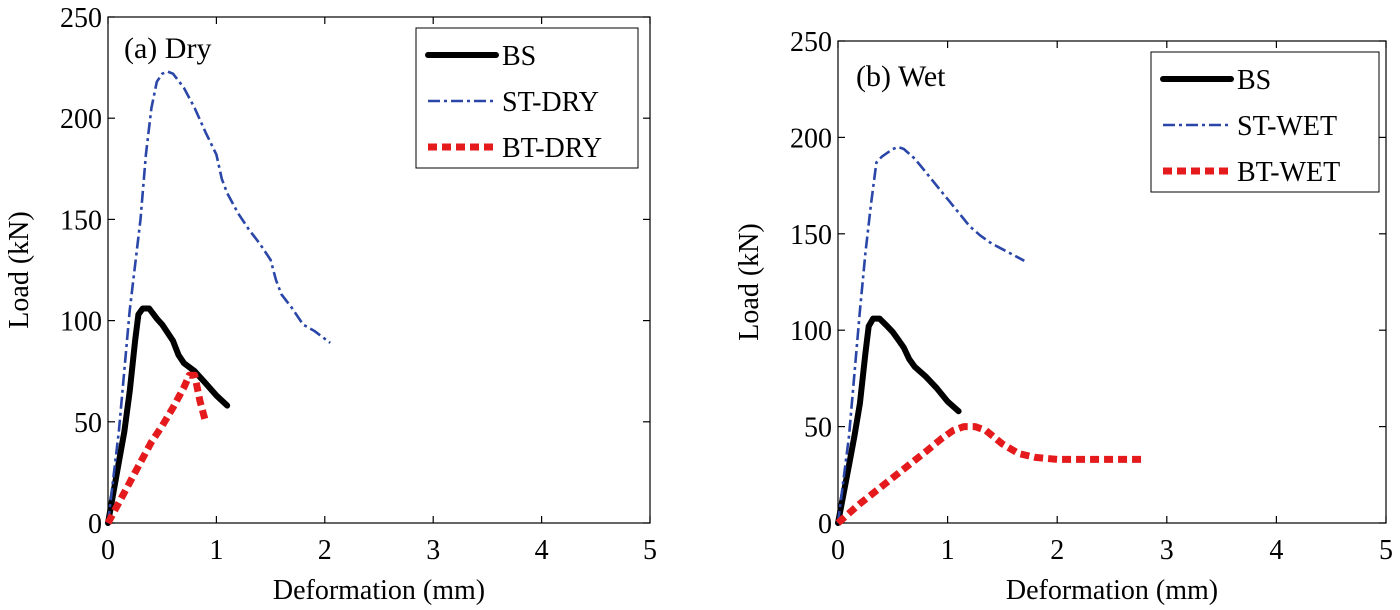 The width and height of the screenshot is (1400, 610). What do you see at coordinates (167, 48) in the screenshot?
I see `panel-title: (a) Dry` at bounding box center [167, 48].